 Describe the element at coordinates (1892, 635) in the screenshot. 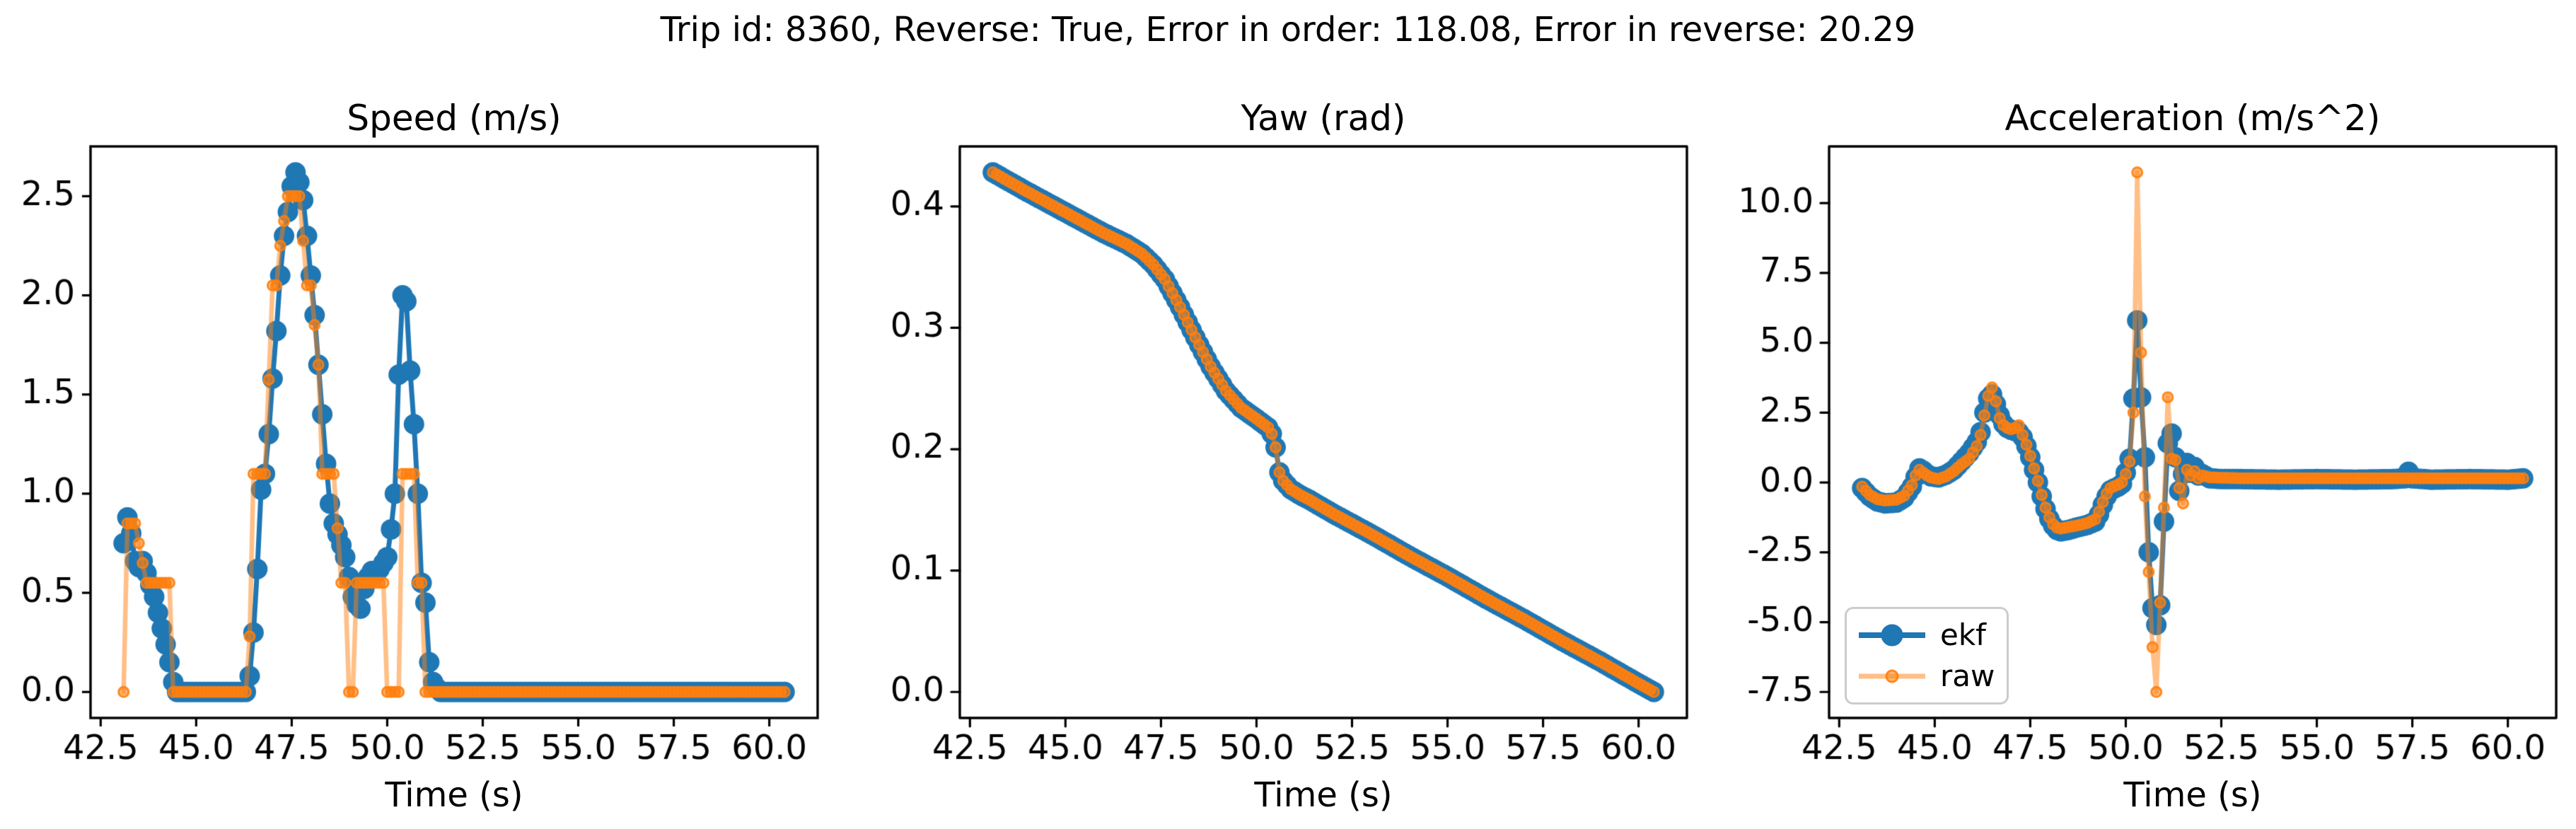

I see `ekf-line-marker-icon` at that location.